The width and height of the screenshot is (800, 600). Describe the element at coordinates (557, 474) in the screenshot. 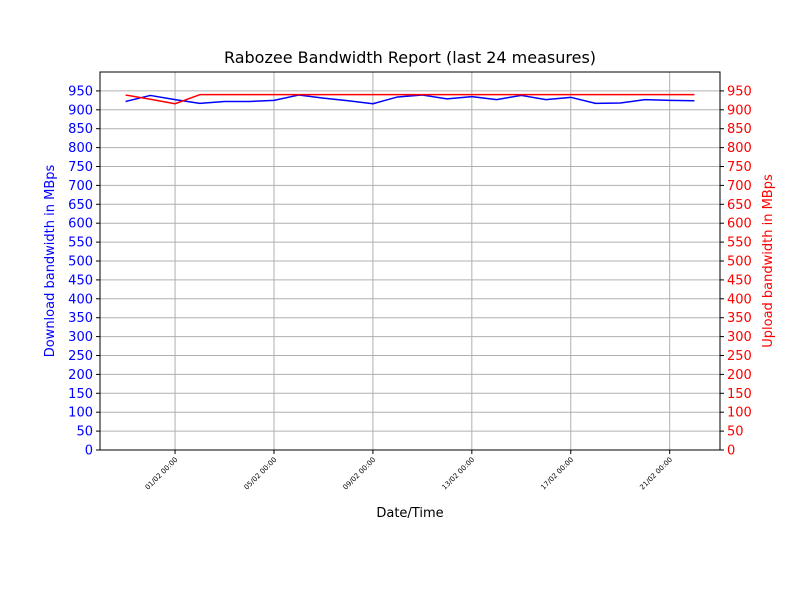

I see `x-tick-label: 17/02 00:00` at that location.